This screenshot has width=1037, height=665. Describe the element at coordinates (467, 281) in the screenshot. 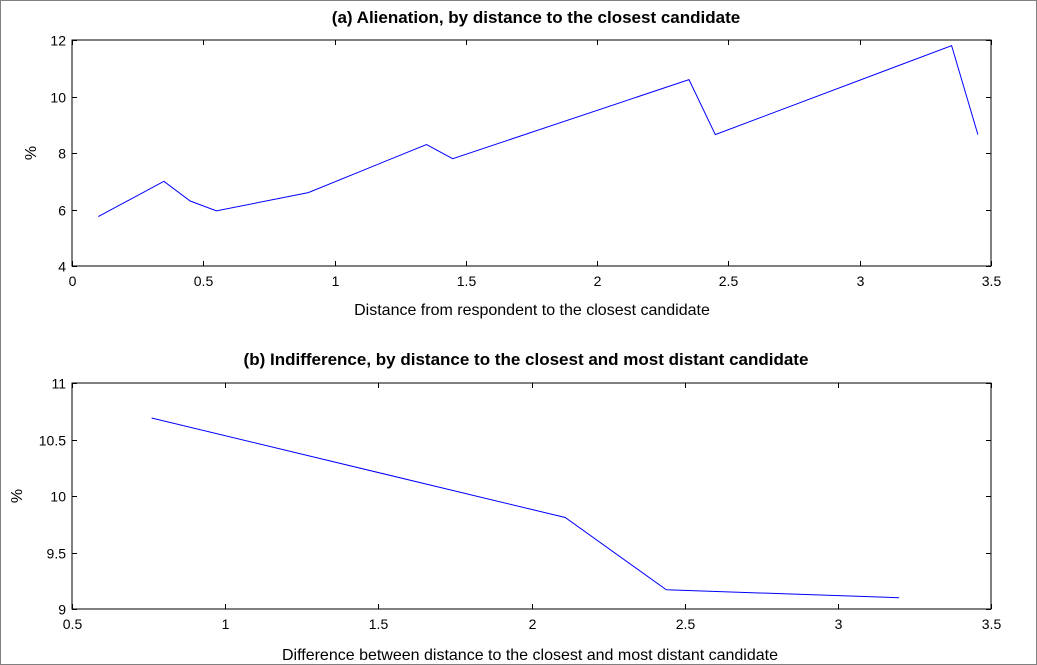

I see `panel-a-xtick-label: 1.5` at that location.